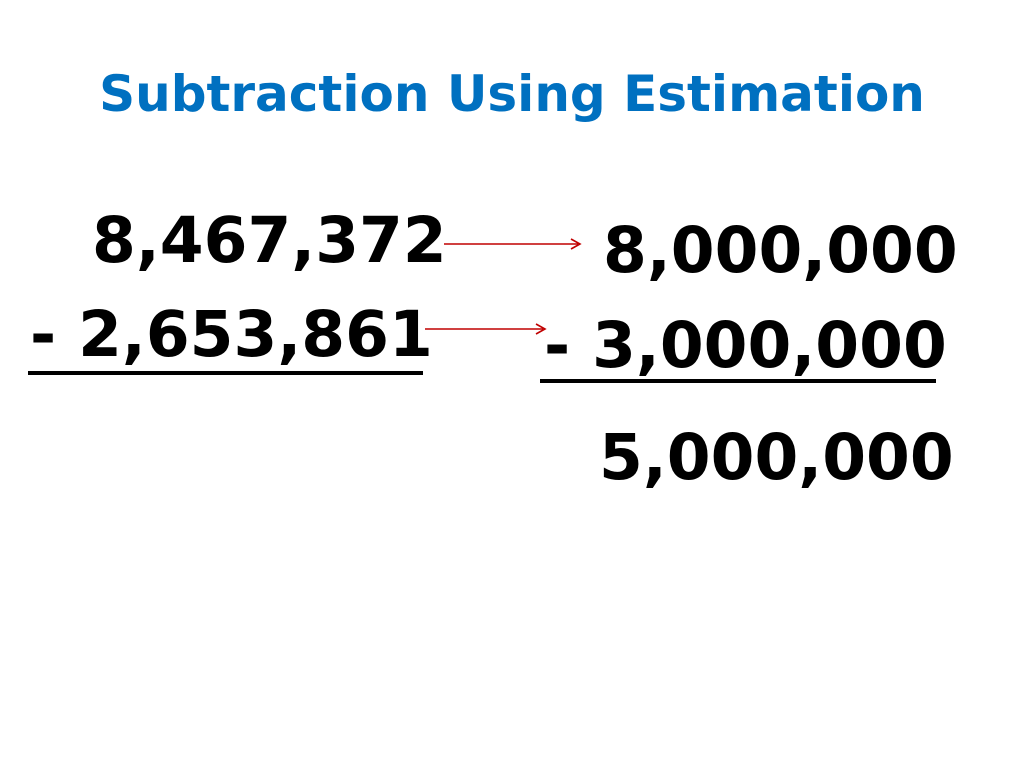  Describe the element at coordinates (776, 457) in the screenshot. I see `estimate-difference: 5,000,000` at that location.